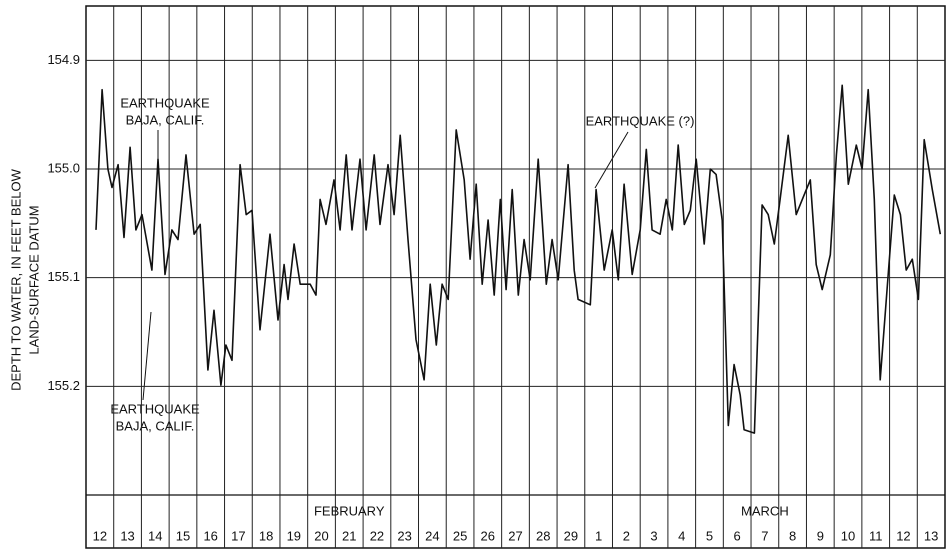 The width and height of the screenshot is (950, 558). What do you see at coordinates (792, 535) in the screenshot?
I see `x-tick-label: 8` at bounding box center [792, 535].